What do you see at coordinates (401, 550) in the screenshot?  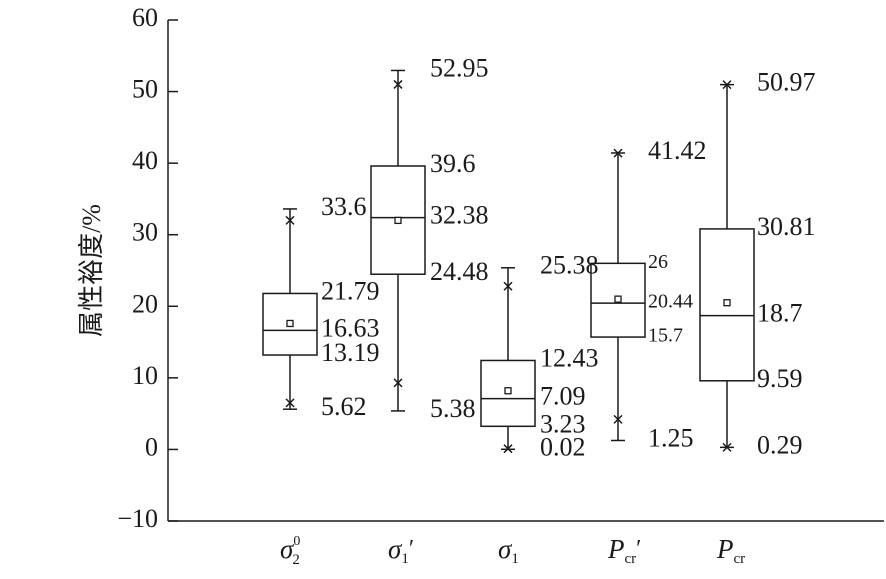 I see `x-category-label: σ1′` at bounding box center [401, 550].